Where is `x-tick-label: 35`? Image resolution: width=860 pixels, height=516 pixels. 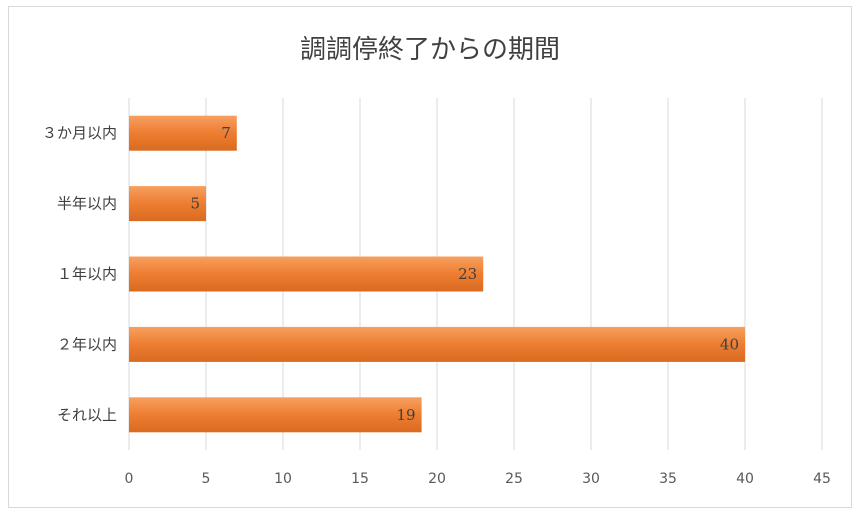 x-tick-label: 35 is located at coordinates (668, 479).